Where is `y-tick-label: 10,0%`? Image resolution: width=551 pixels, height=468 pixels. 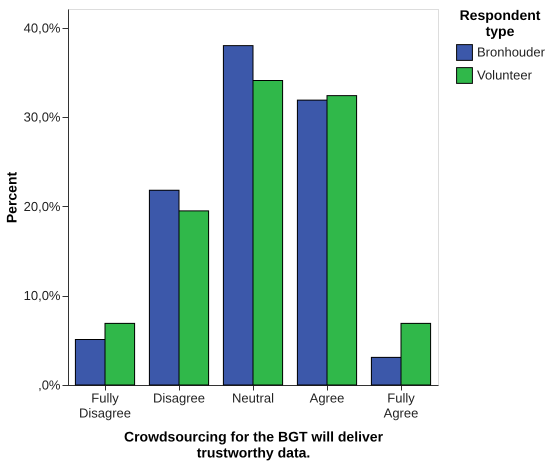 y-tick-label: 10,0% is located at coordinates (42, 296).